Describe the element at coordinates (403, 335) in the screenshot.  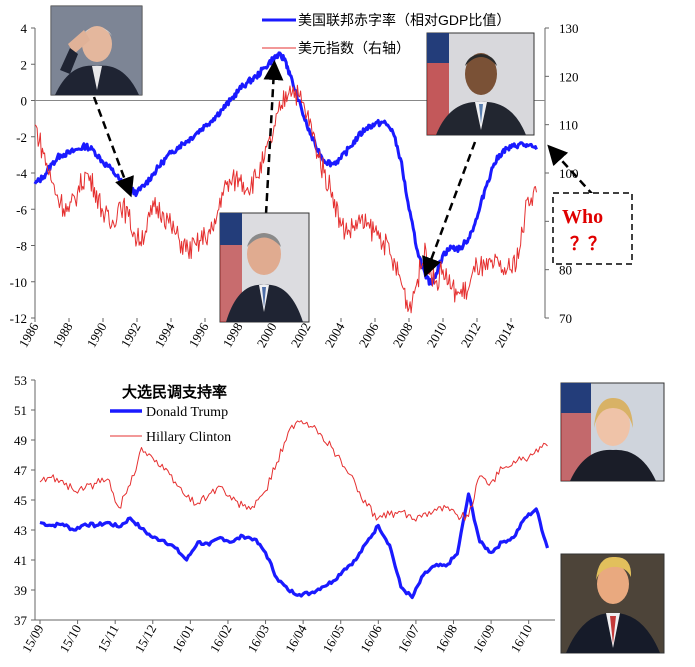
I see `top-x-tick-label: 2008` at that location.